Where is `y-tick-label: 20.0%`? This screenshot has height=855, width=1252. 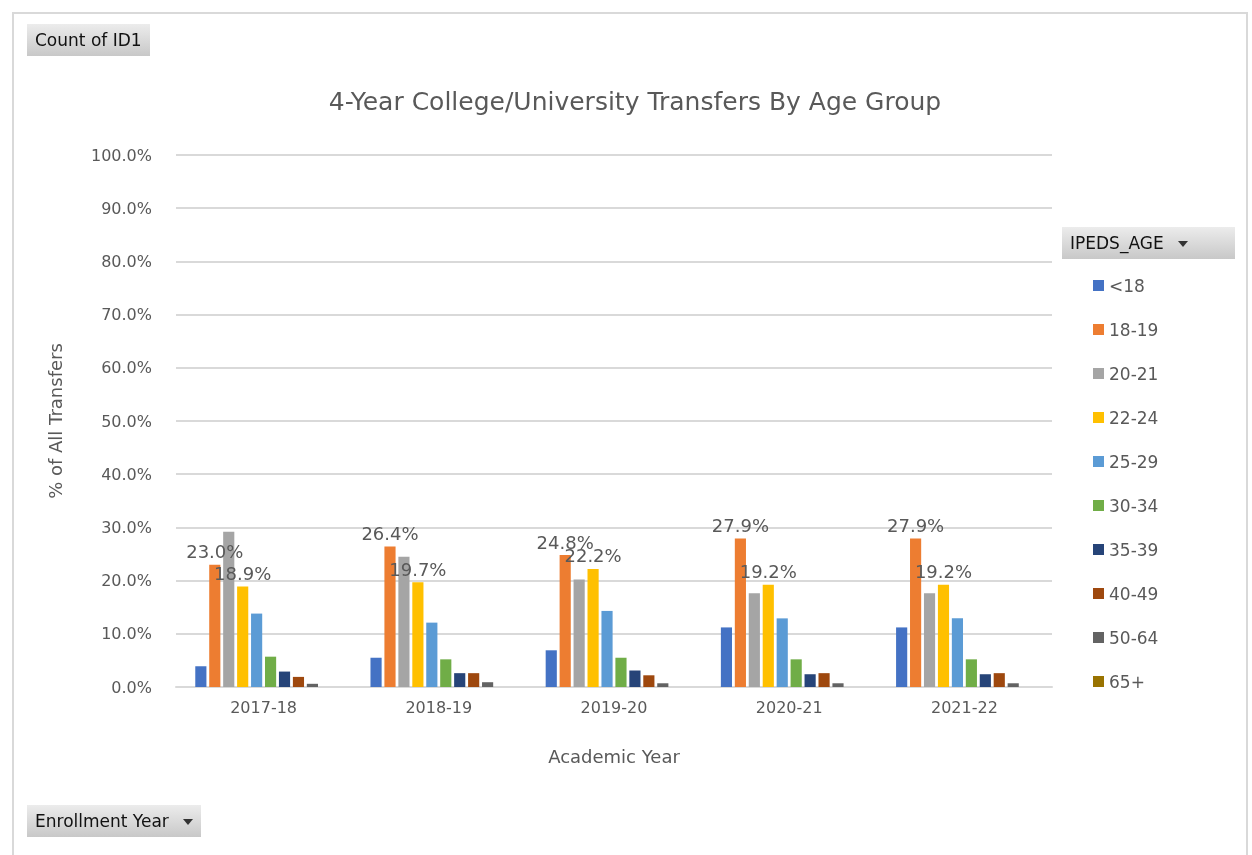
y-tick-label: 20.0% is located at coordinates (126, 581).